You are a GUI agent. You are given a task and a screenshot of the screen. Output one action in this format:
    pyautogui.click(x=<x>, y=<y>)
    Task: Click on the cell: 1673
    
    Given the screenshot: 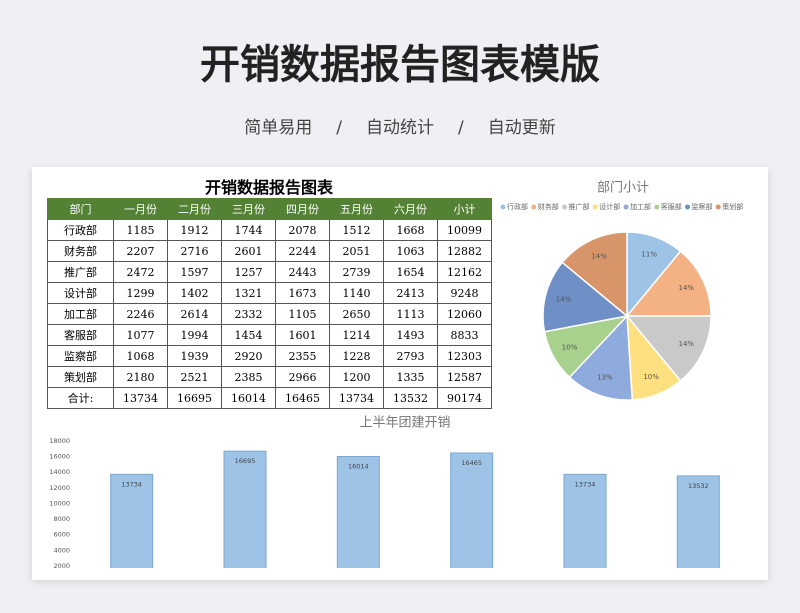 What is the action you would take?
    pyautogui.click(x=302, y=293)
    